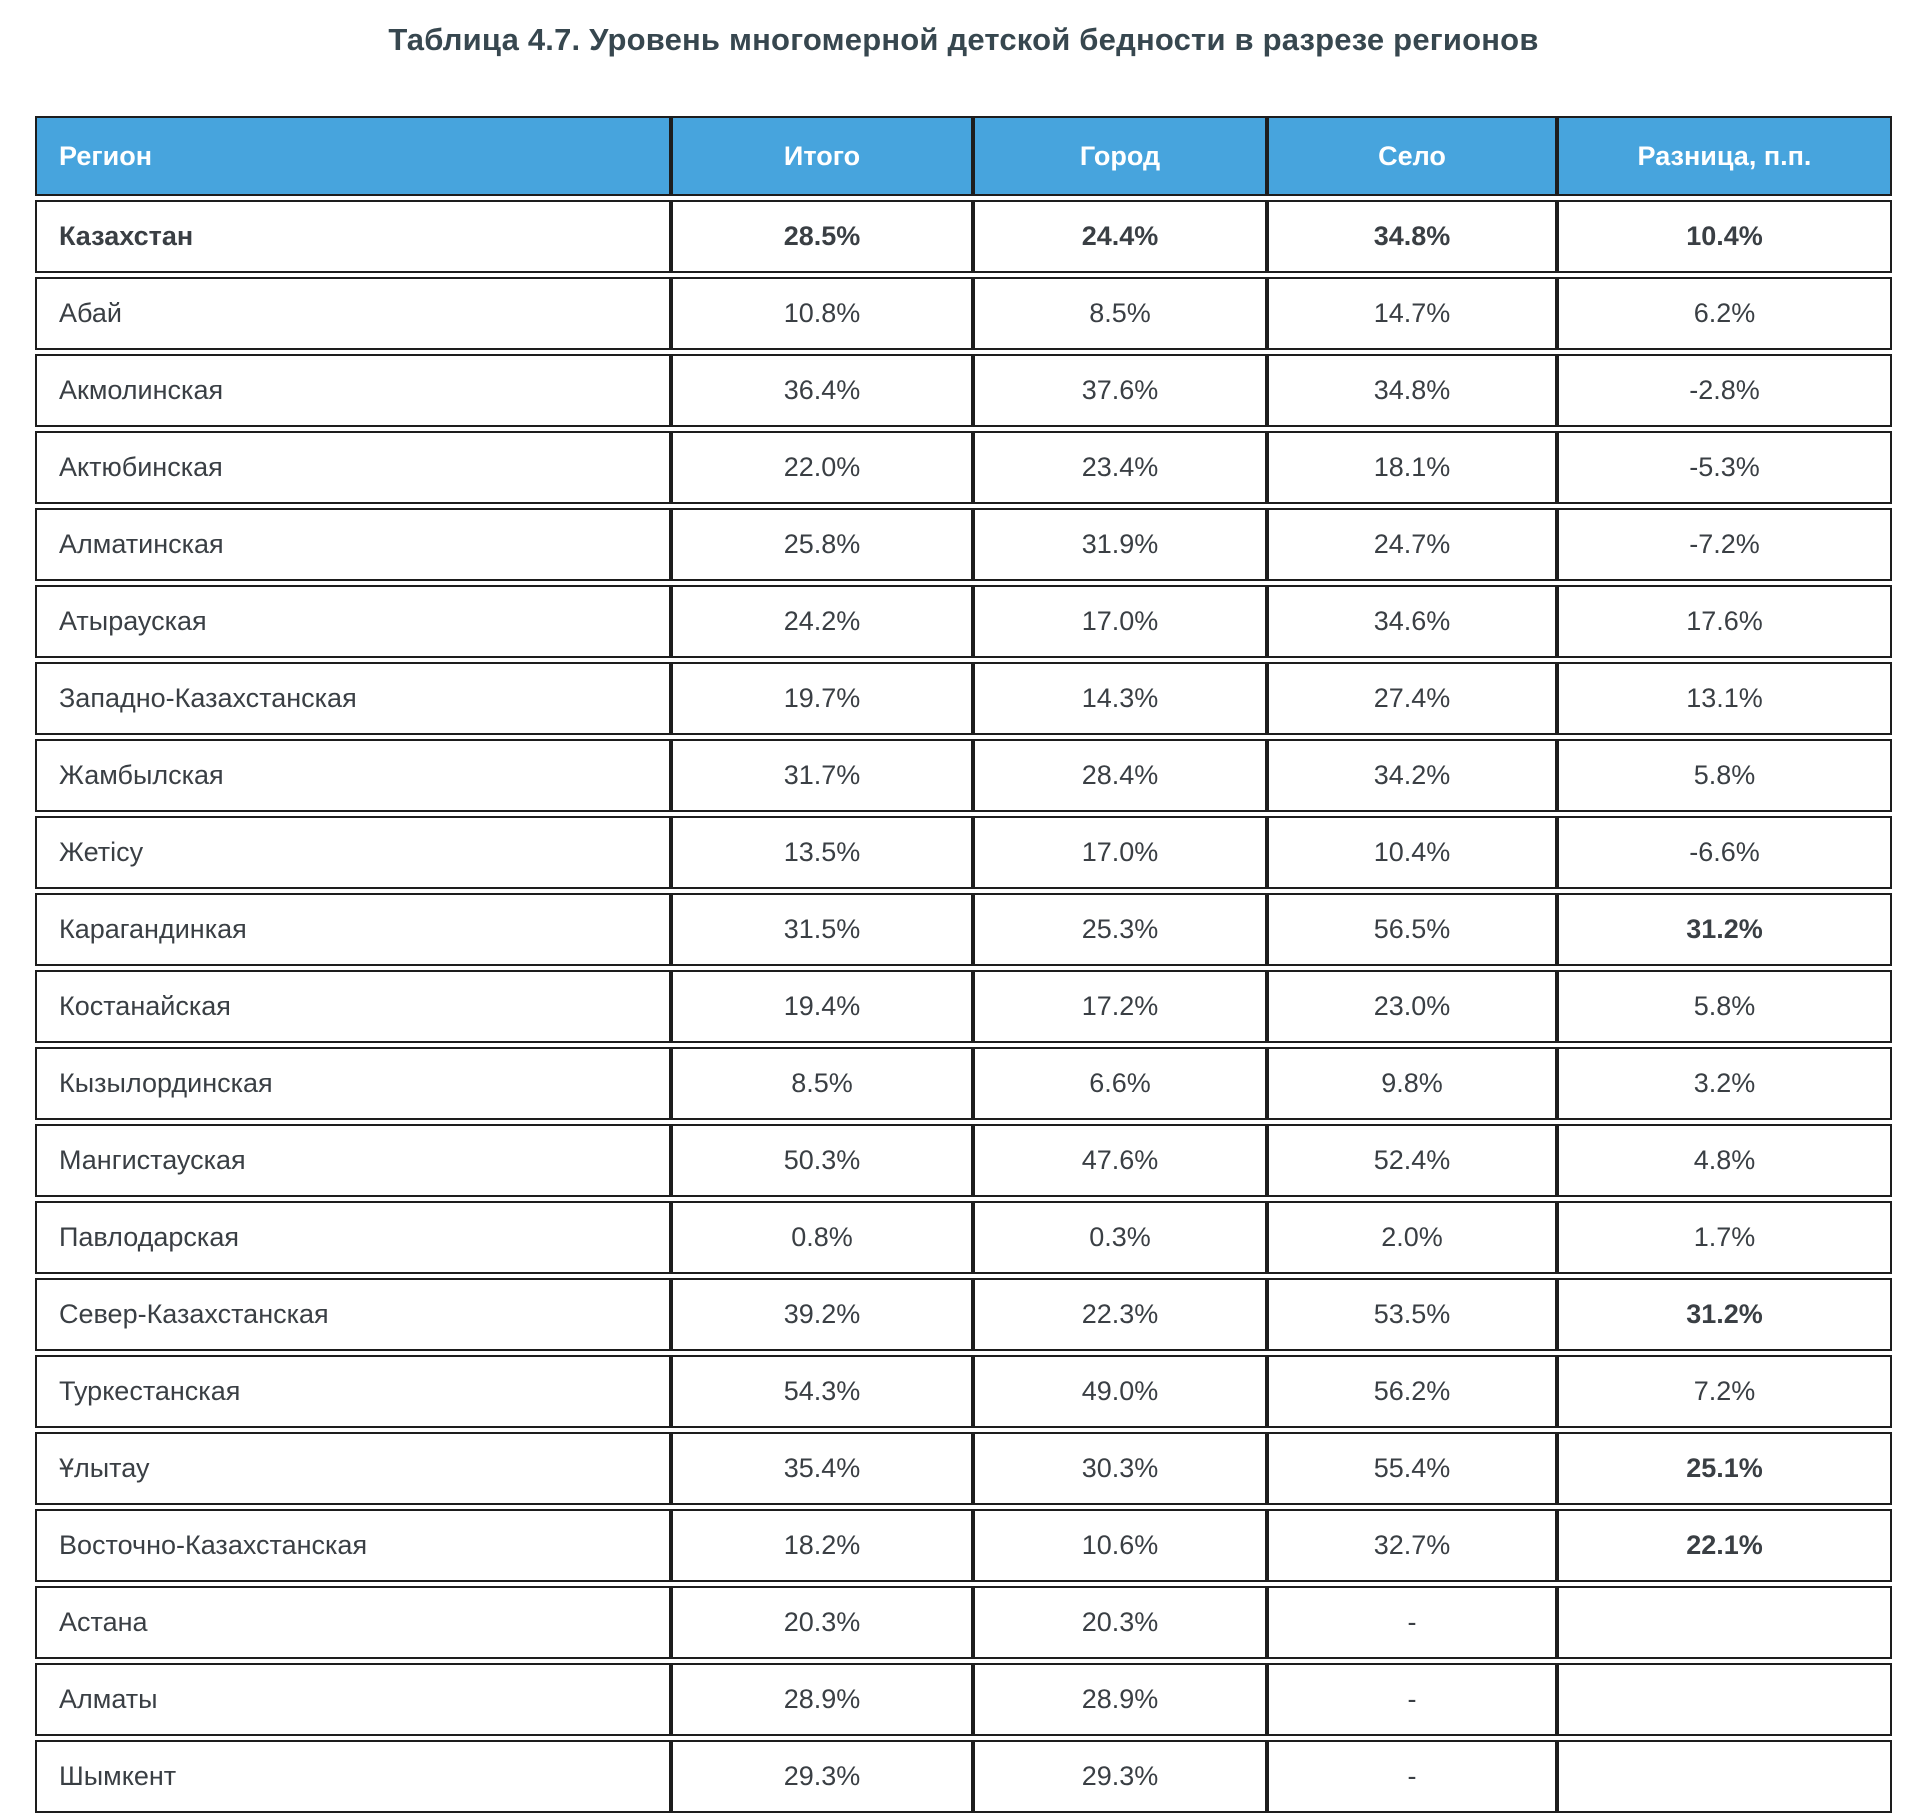 This screenshot has width=1920, height=1817. I want to click on table-row: Мангистауская 50.3% 47.6% 52.4% 4.8%, so click(963, 1160).